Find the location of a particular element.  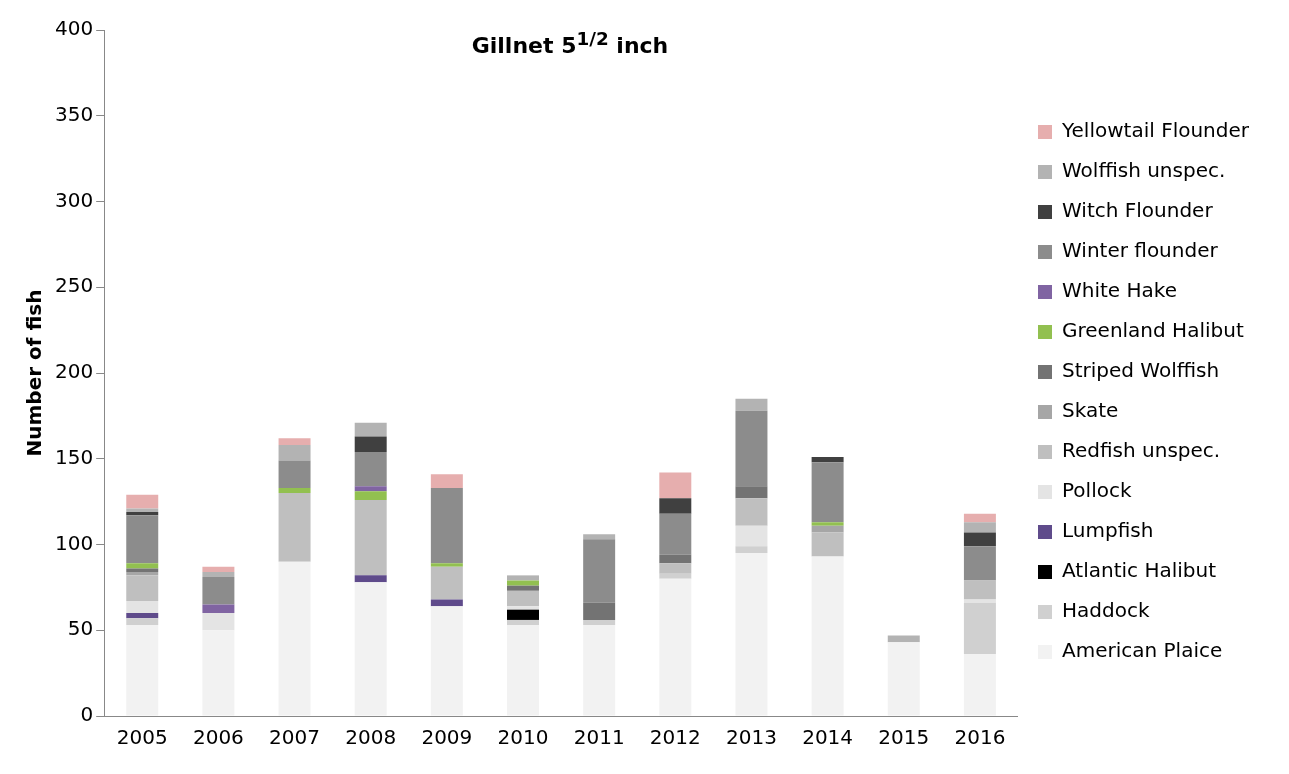

legend-label: Witch Flounder is located at coordinates (1137, 210).